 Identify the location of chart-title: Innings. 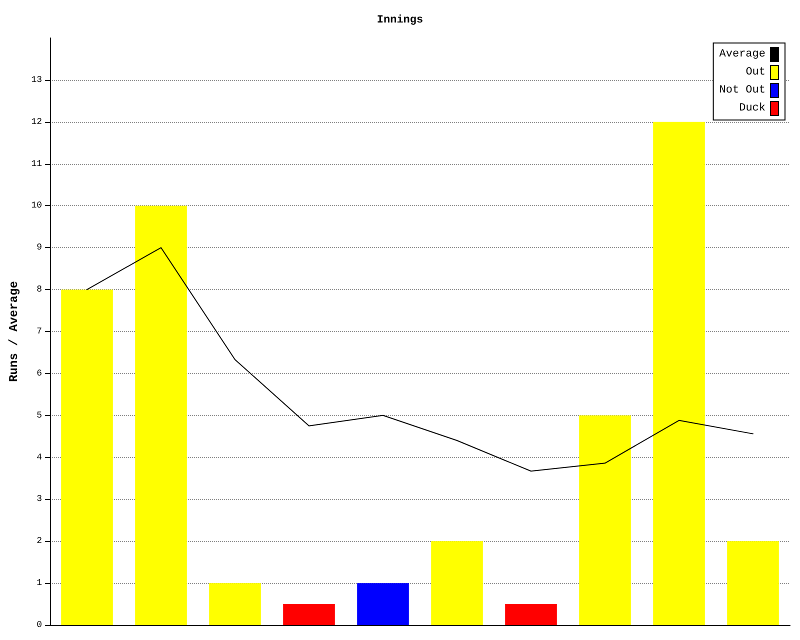
(400, 20).